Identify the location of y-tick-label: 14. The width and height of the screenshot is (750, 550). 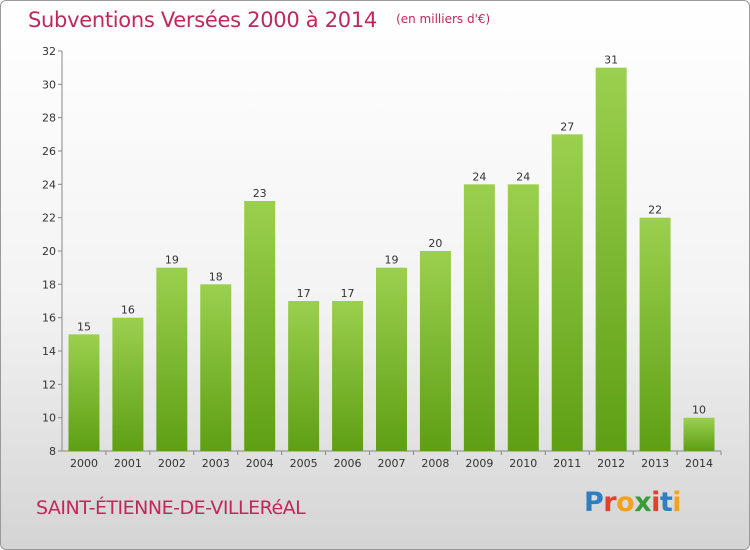
(49, 351).